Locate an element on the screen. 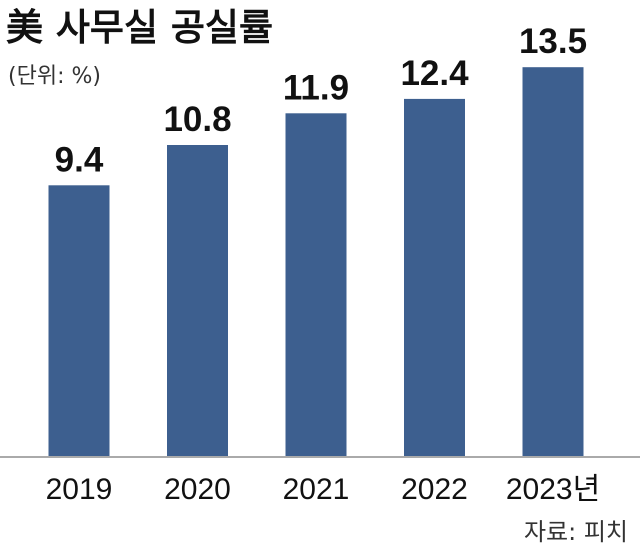  x-tick-labels: 2019 2020 2021 2022 2023년 is located at coordinates (323, 489).